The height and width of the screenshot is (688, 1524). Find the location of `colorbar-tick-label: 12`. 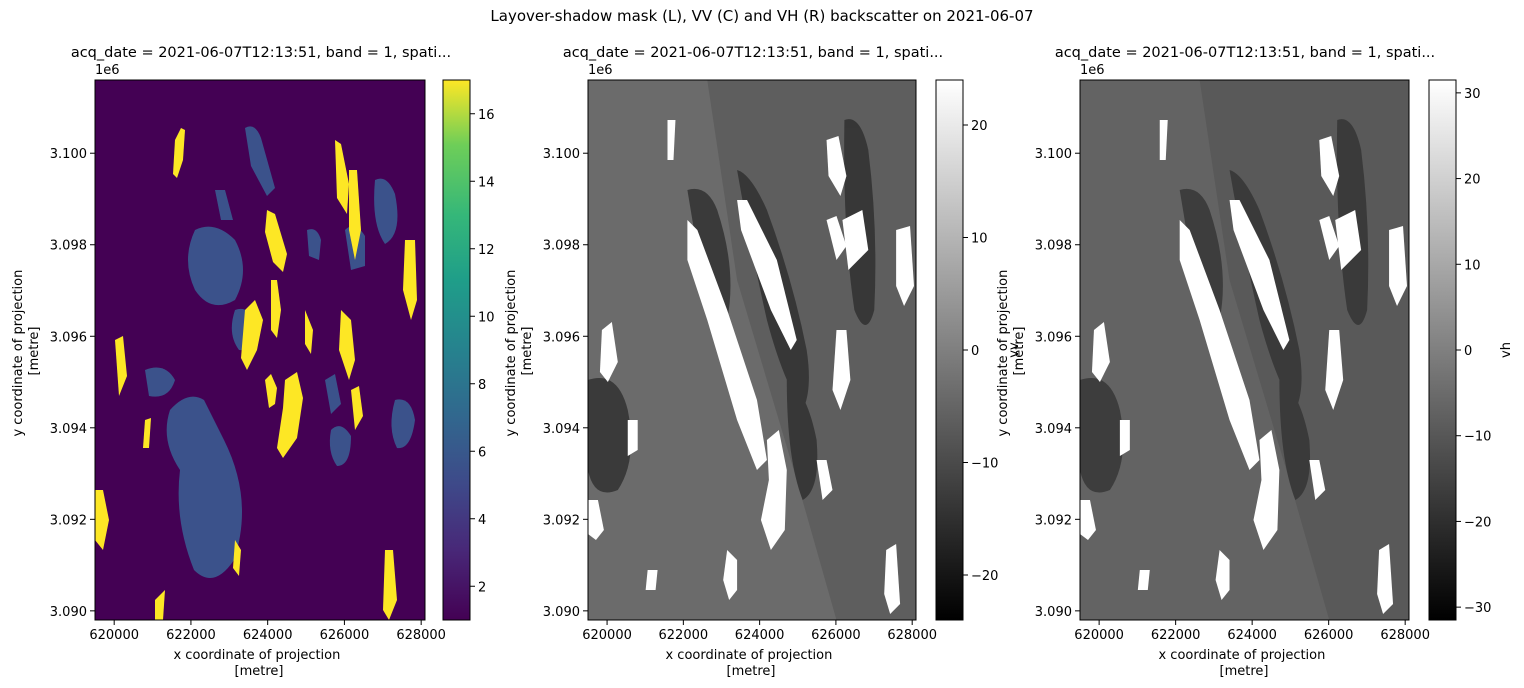

colorbar-tick-label: 12 is located at coordinates (486, 250).